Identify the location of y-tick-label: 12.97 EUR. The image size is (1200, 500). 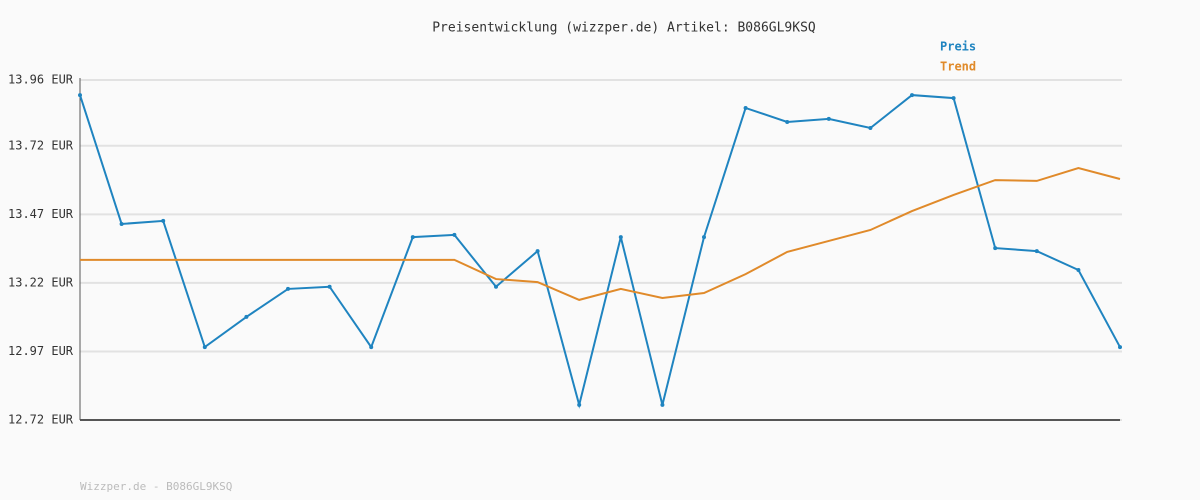
(41, 351).